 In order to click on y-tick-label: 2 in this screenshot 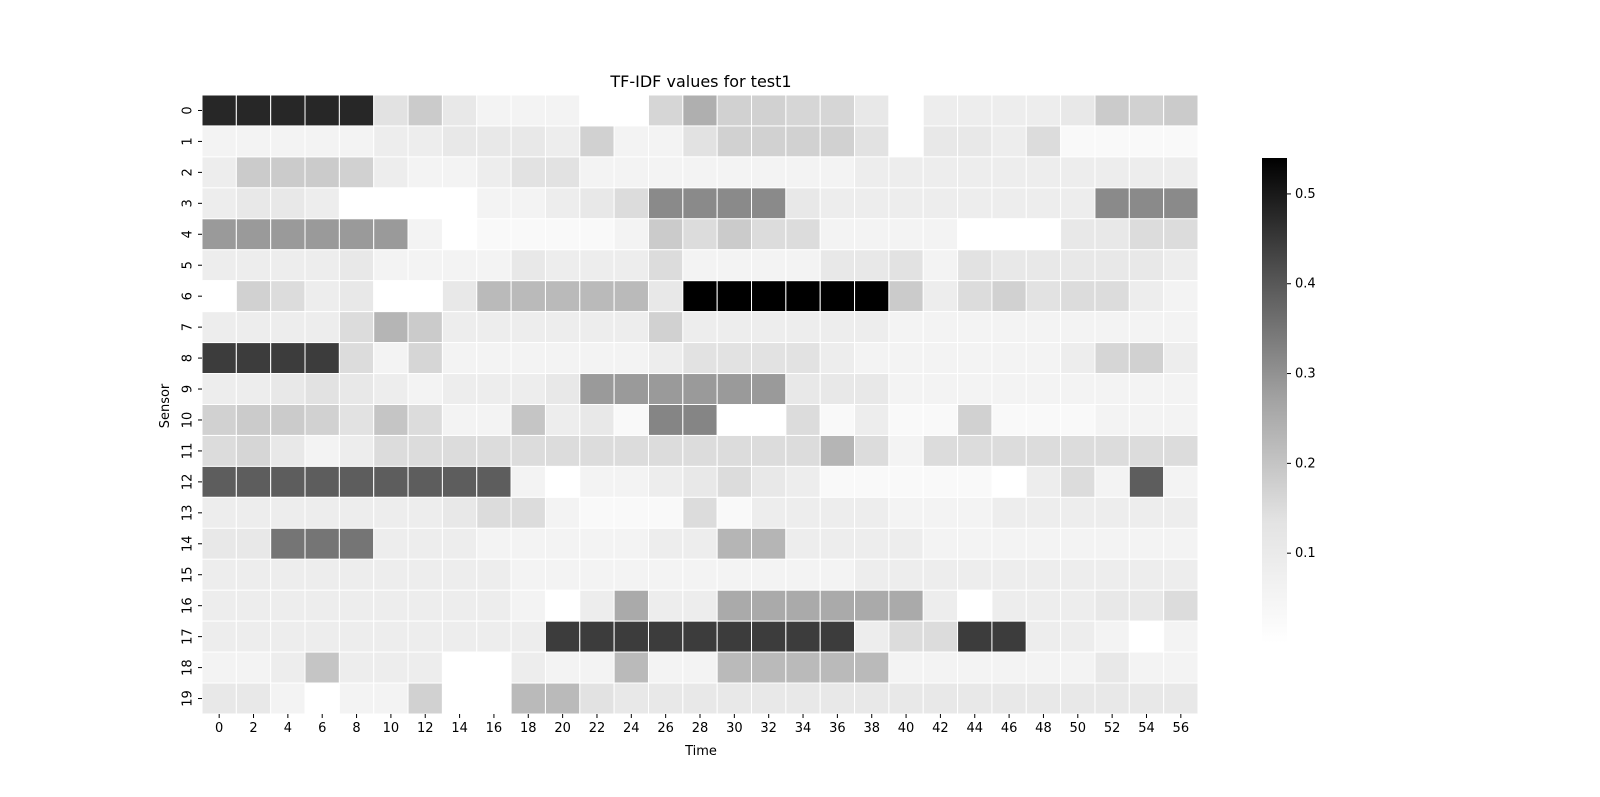, I will do `click(188, 172)`.